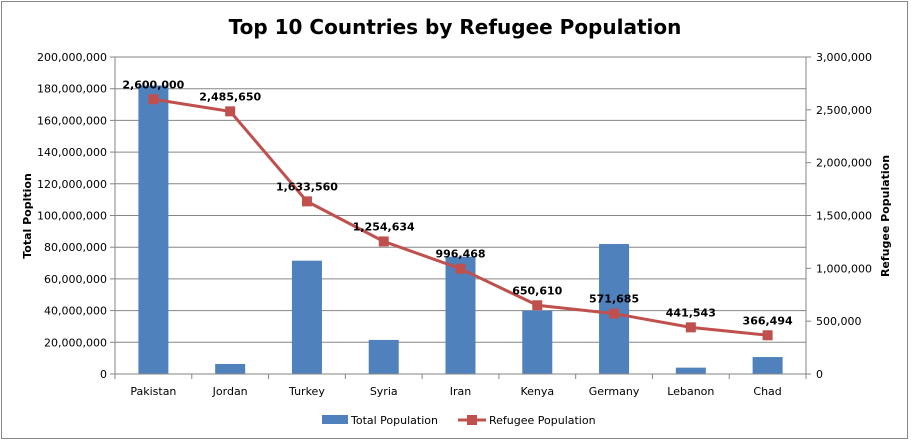 Image resolution: width=911 pixels, height=442 pixels. Describe the element at coordinates (72, 216) in the screenshot. I see `y-tick-label: 100,000,000` at that location.